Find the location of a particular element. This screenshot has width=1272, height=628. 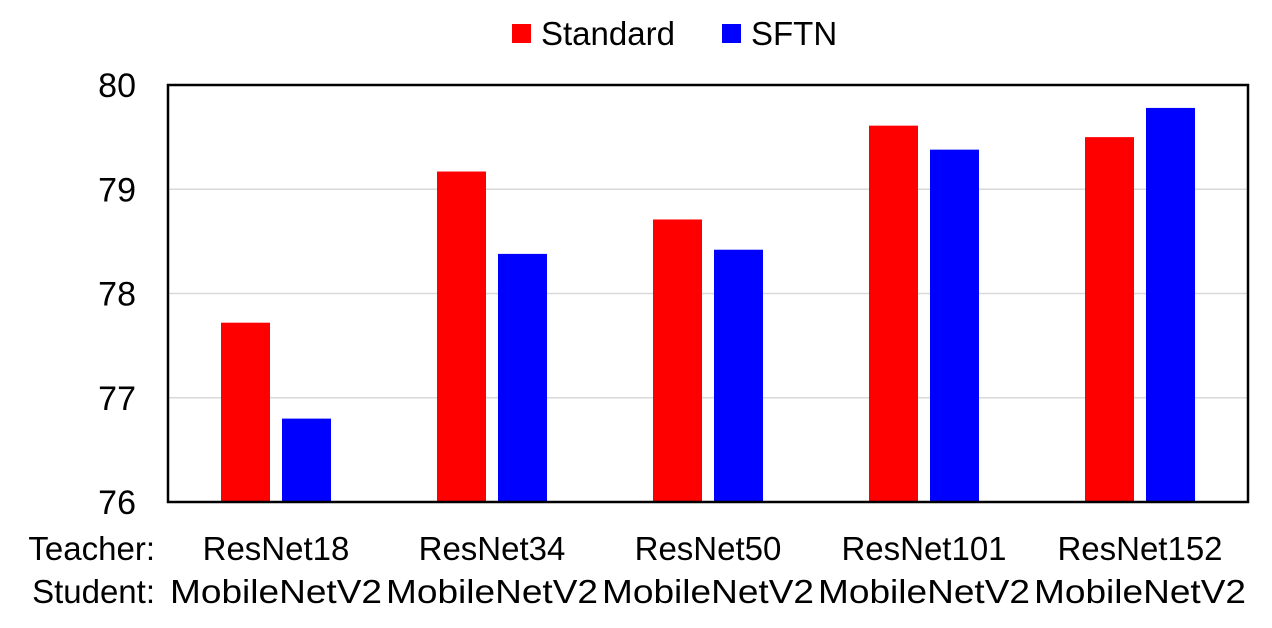

x-tick-label-teacher: ResNet34 is located at coordinates (492, 548).